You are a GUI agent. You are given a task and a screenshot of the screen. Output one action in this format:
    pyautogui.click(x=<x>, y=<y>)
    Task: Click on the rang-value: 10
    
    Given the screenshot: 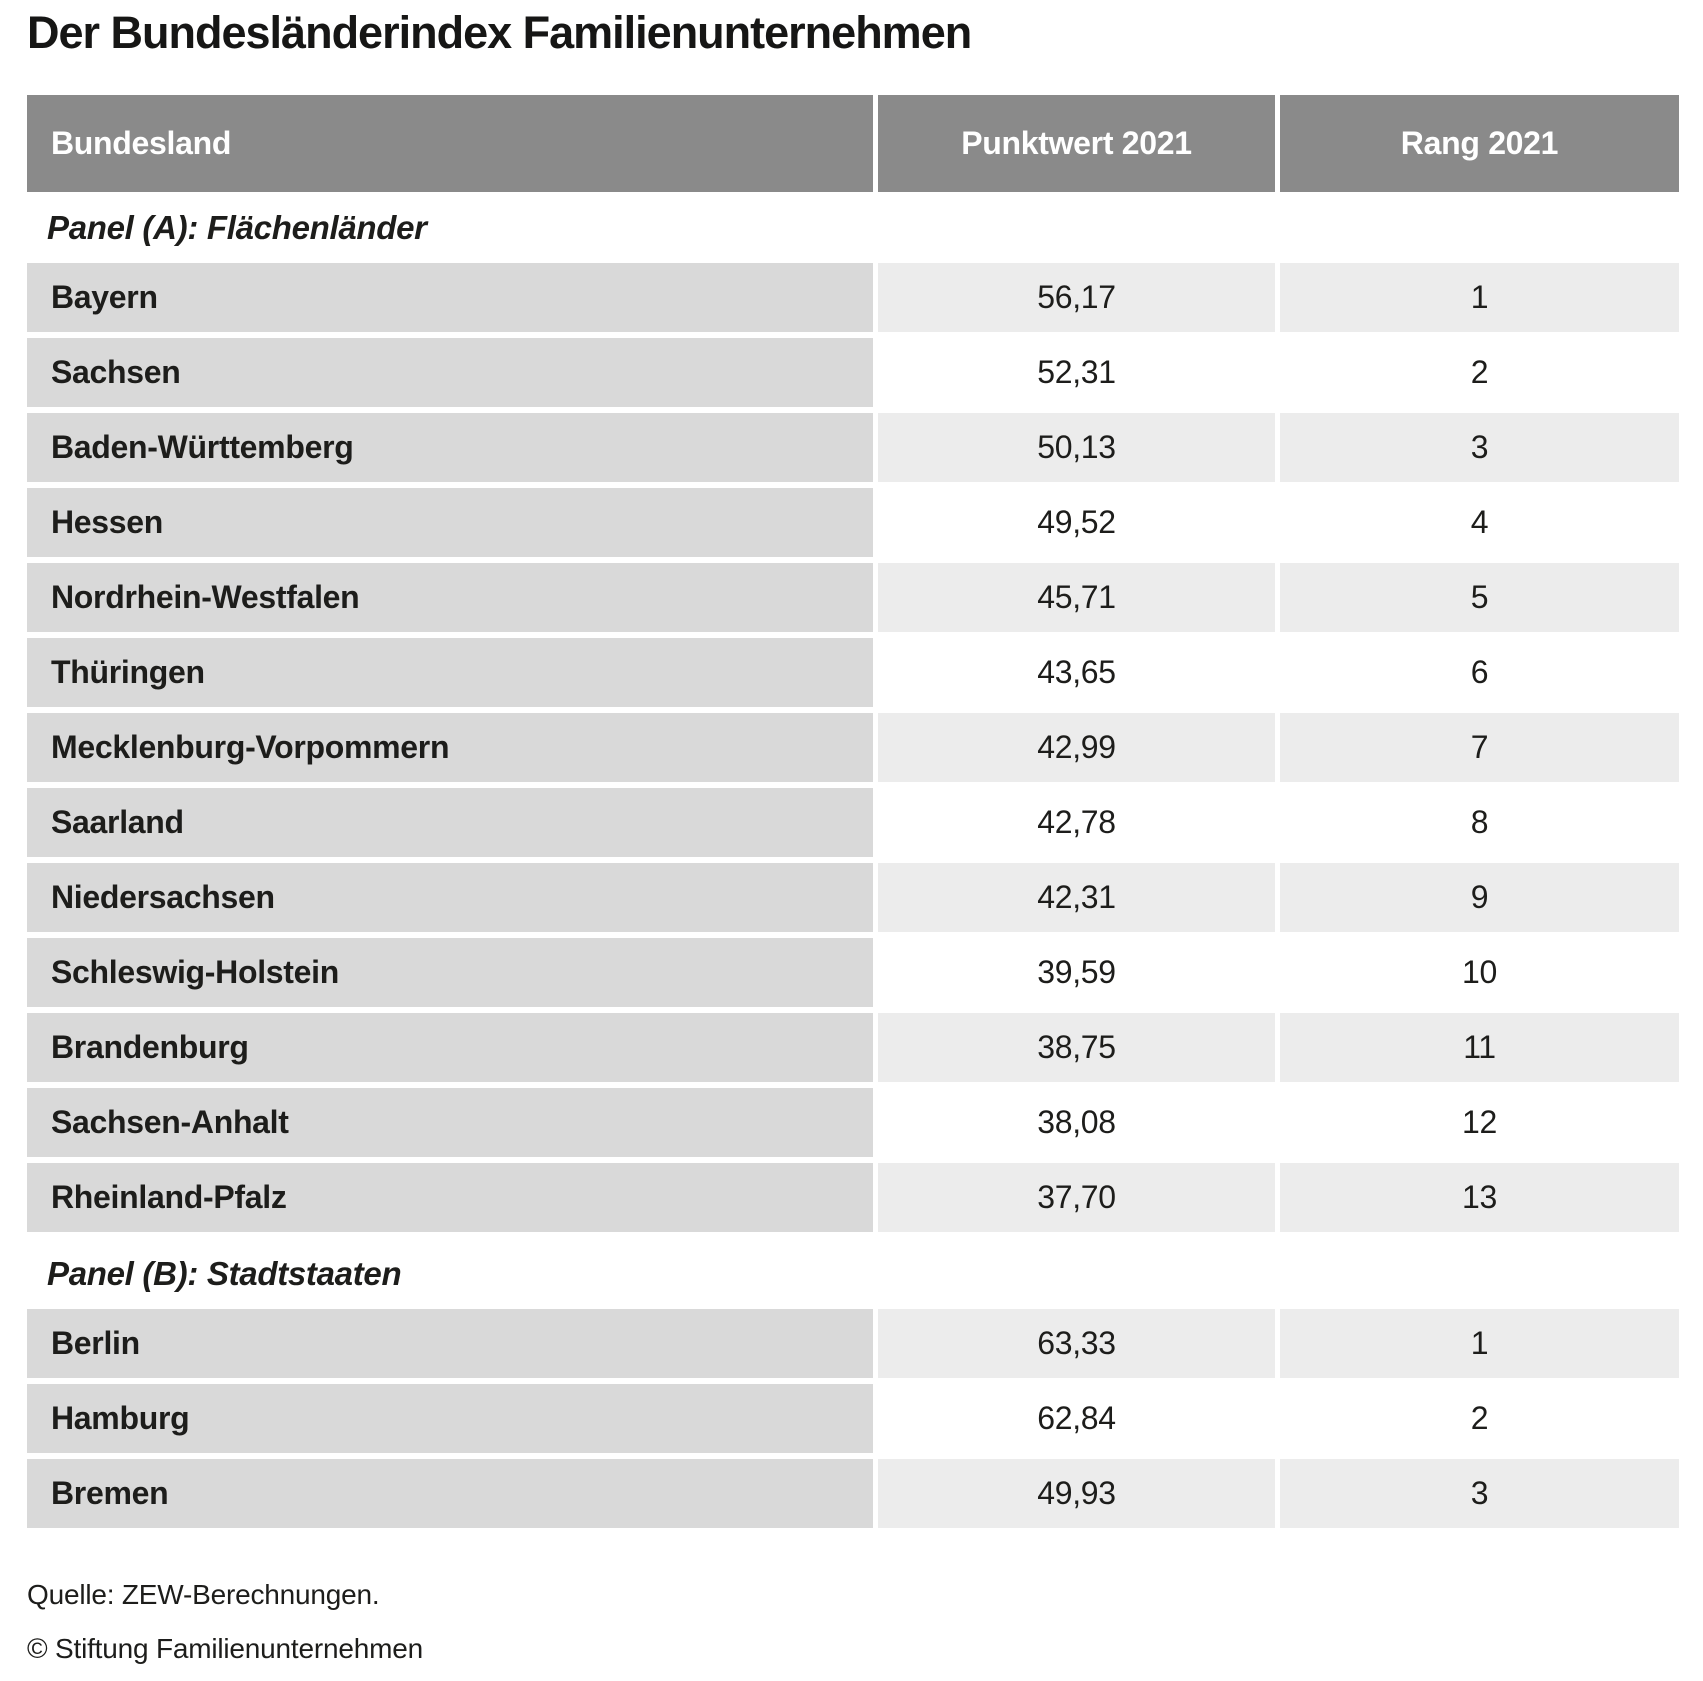 What is the action you would take?
    pyautogui.click(x=1479, y=972)
    